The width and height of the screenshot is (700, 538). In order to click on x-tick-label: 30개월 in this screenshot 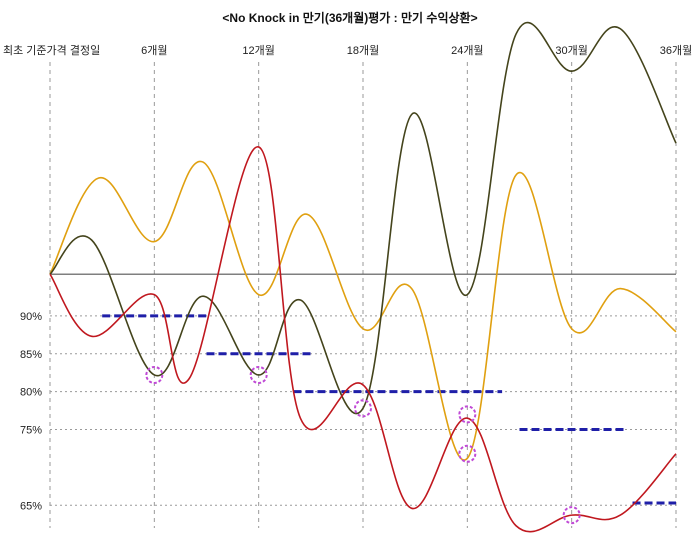, I will do `click(571, 50)`.